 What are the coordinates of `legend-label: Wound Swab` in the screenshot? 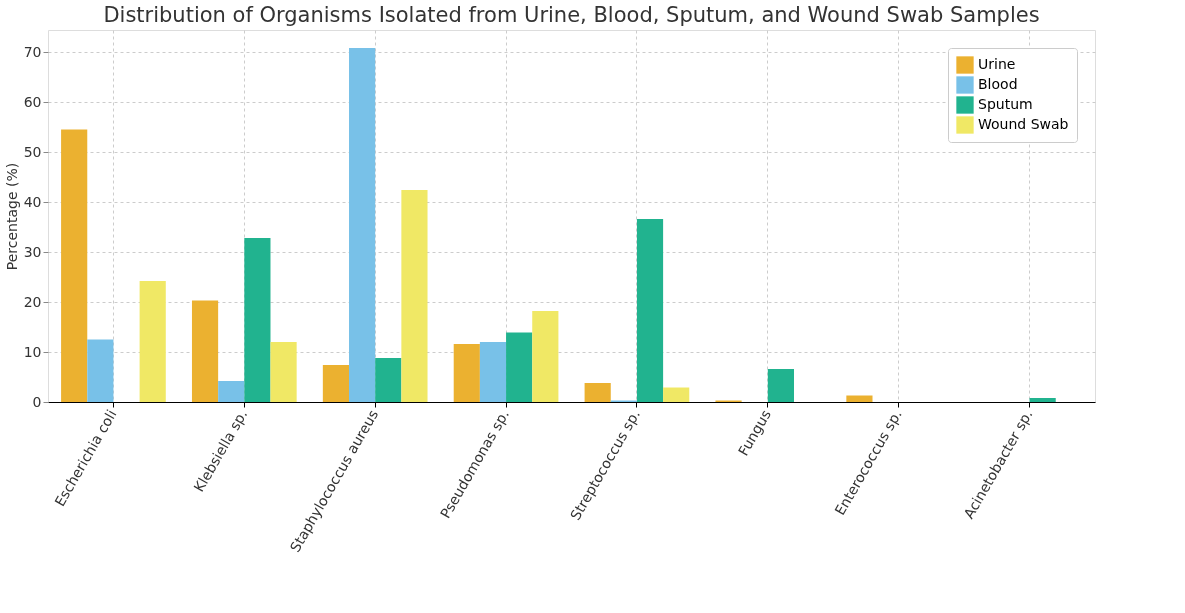 It's located at (1023, 124).